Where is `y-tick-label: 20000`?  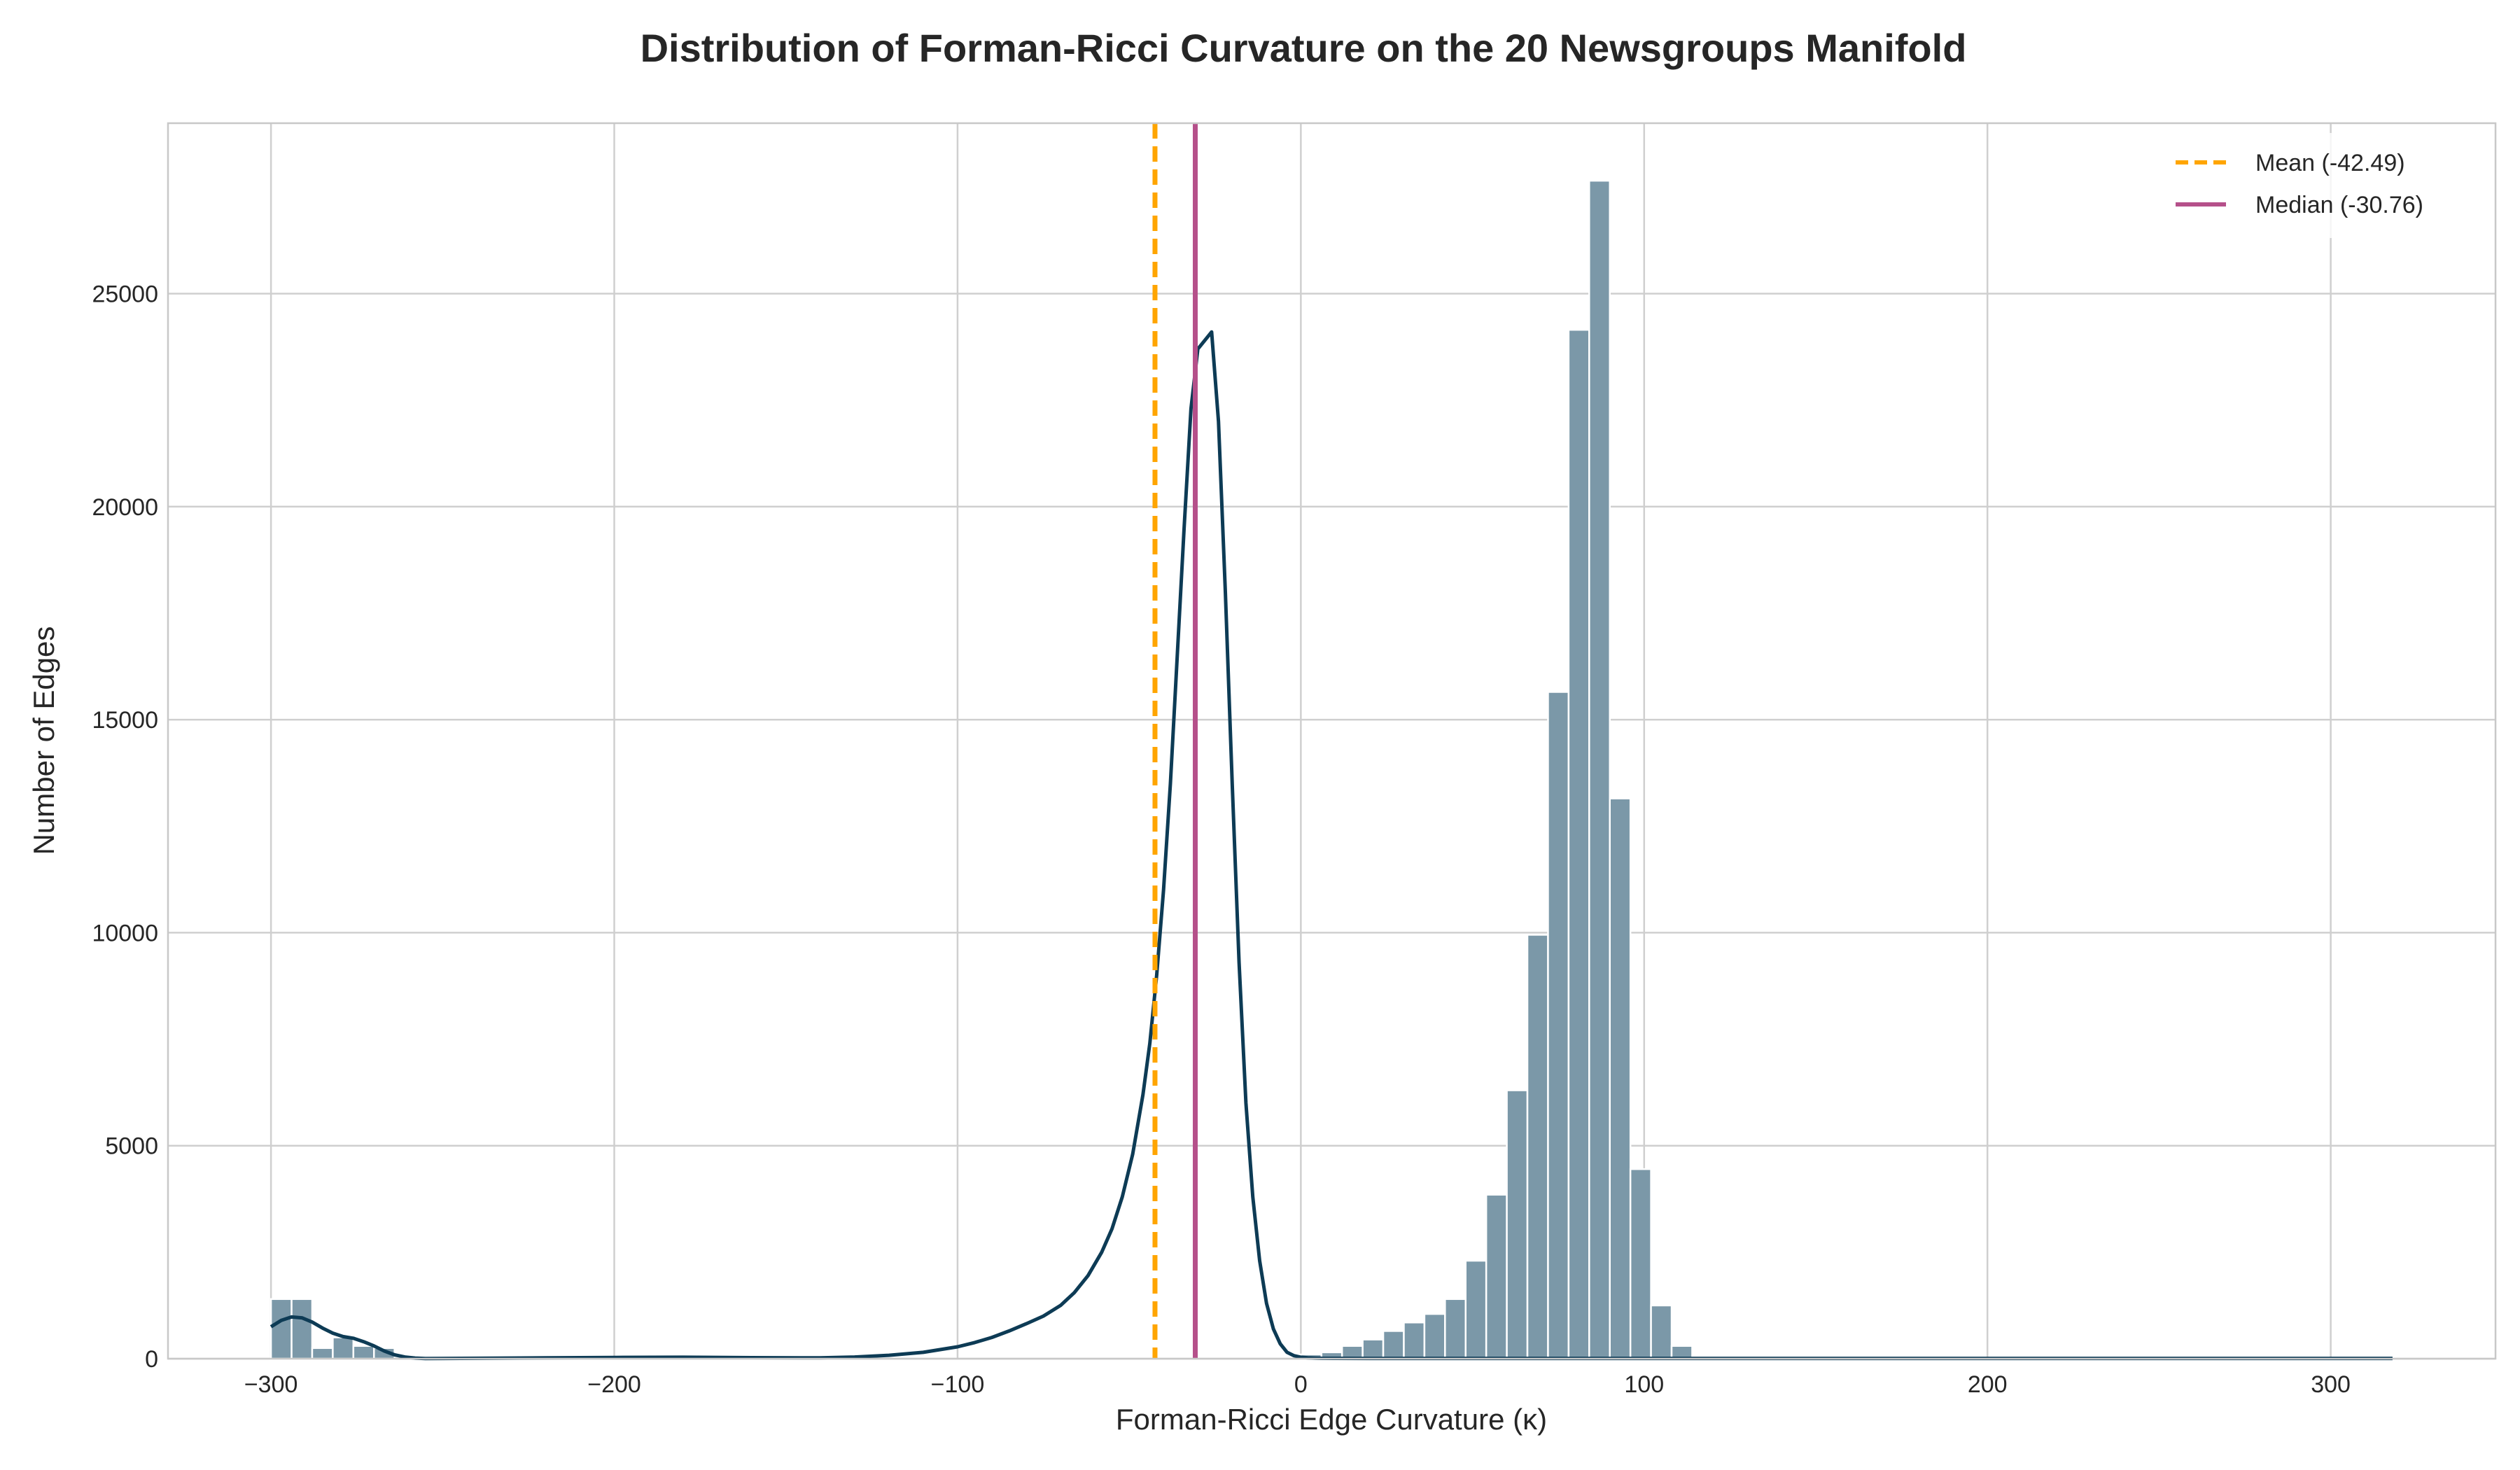
y-tick-label: 20000 is located at coordinates (125, 507).